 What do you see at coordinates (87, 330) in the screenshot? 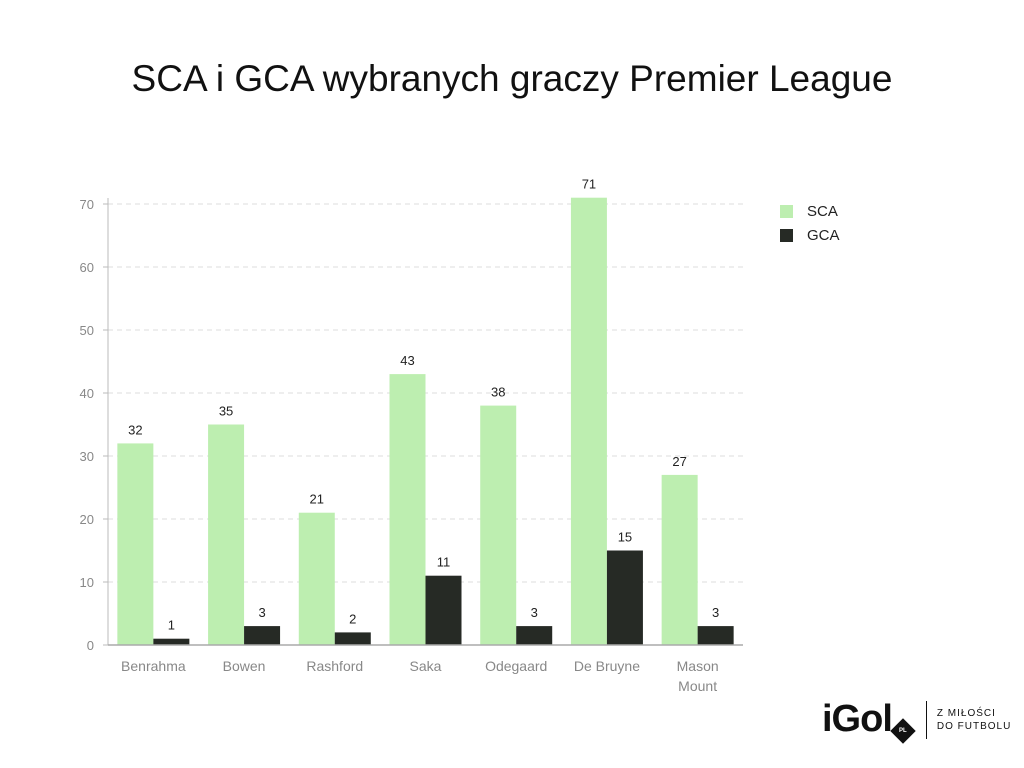
I see `y-tick-label: 50` at bounding box center [87, 330].